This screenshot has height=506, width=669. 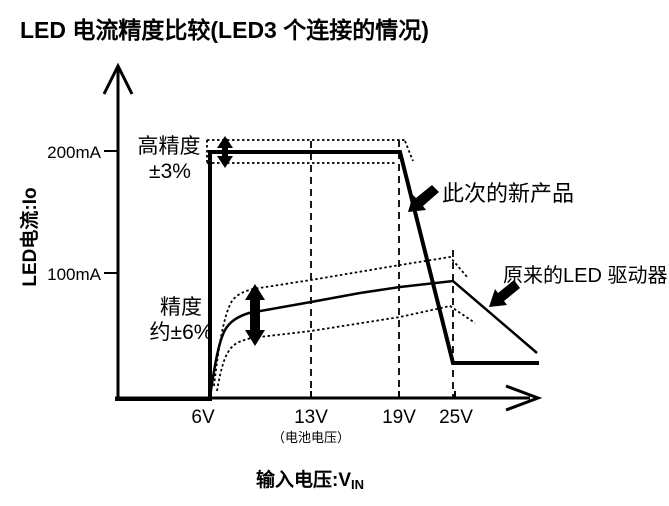 What do you see at coordinates (504, 293) in the screenshot?
I see `old-driver-callout-arrow-icon` at bounding box center [504, 293].